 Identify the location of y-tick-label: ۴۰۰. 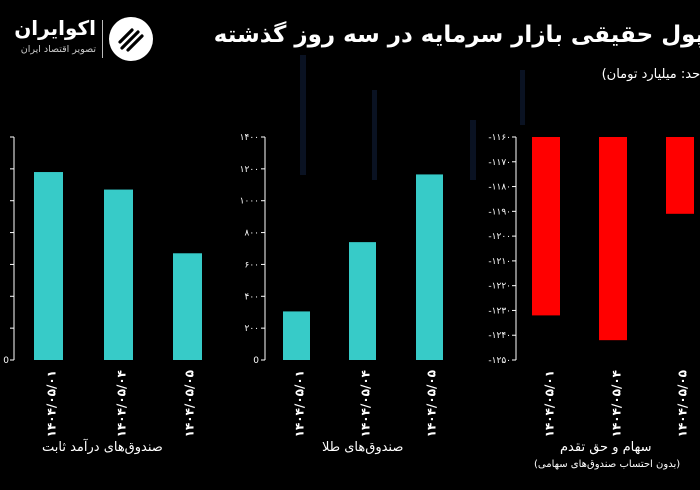
(251, 297).